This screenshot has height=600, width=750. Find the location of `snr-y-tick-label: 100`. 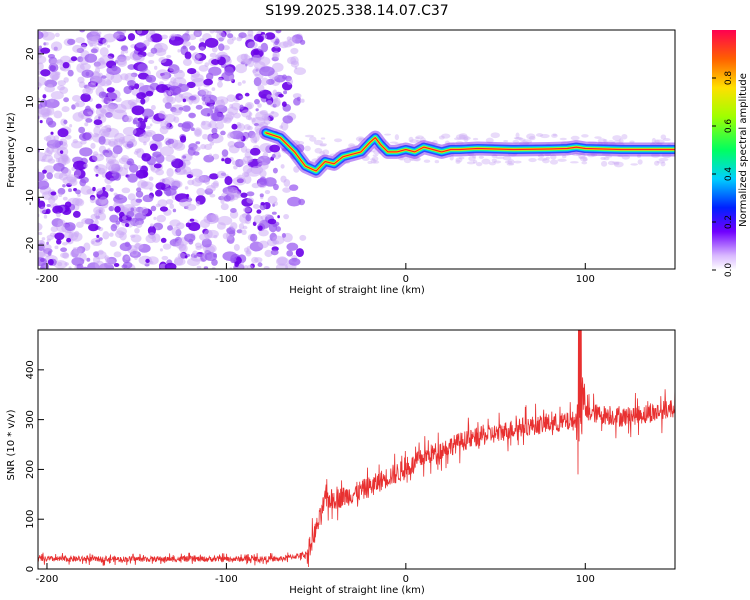

snr-y-tick-label: 100 is located at coordinates (30, 519).